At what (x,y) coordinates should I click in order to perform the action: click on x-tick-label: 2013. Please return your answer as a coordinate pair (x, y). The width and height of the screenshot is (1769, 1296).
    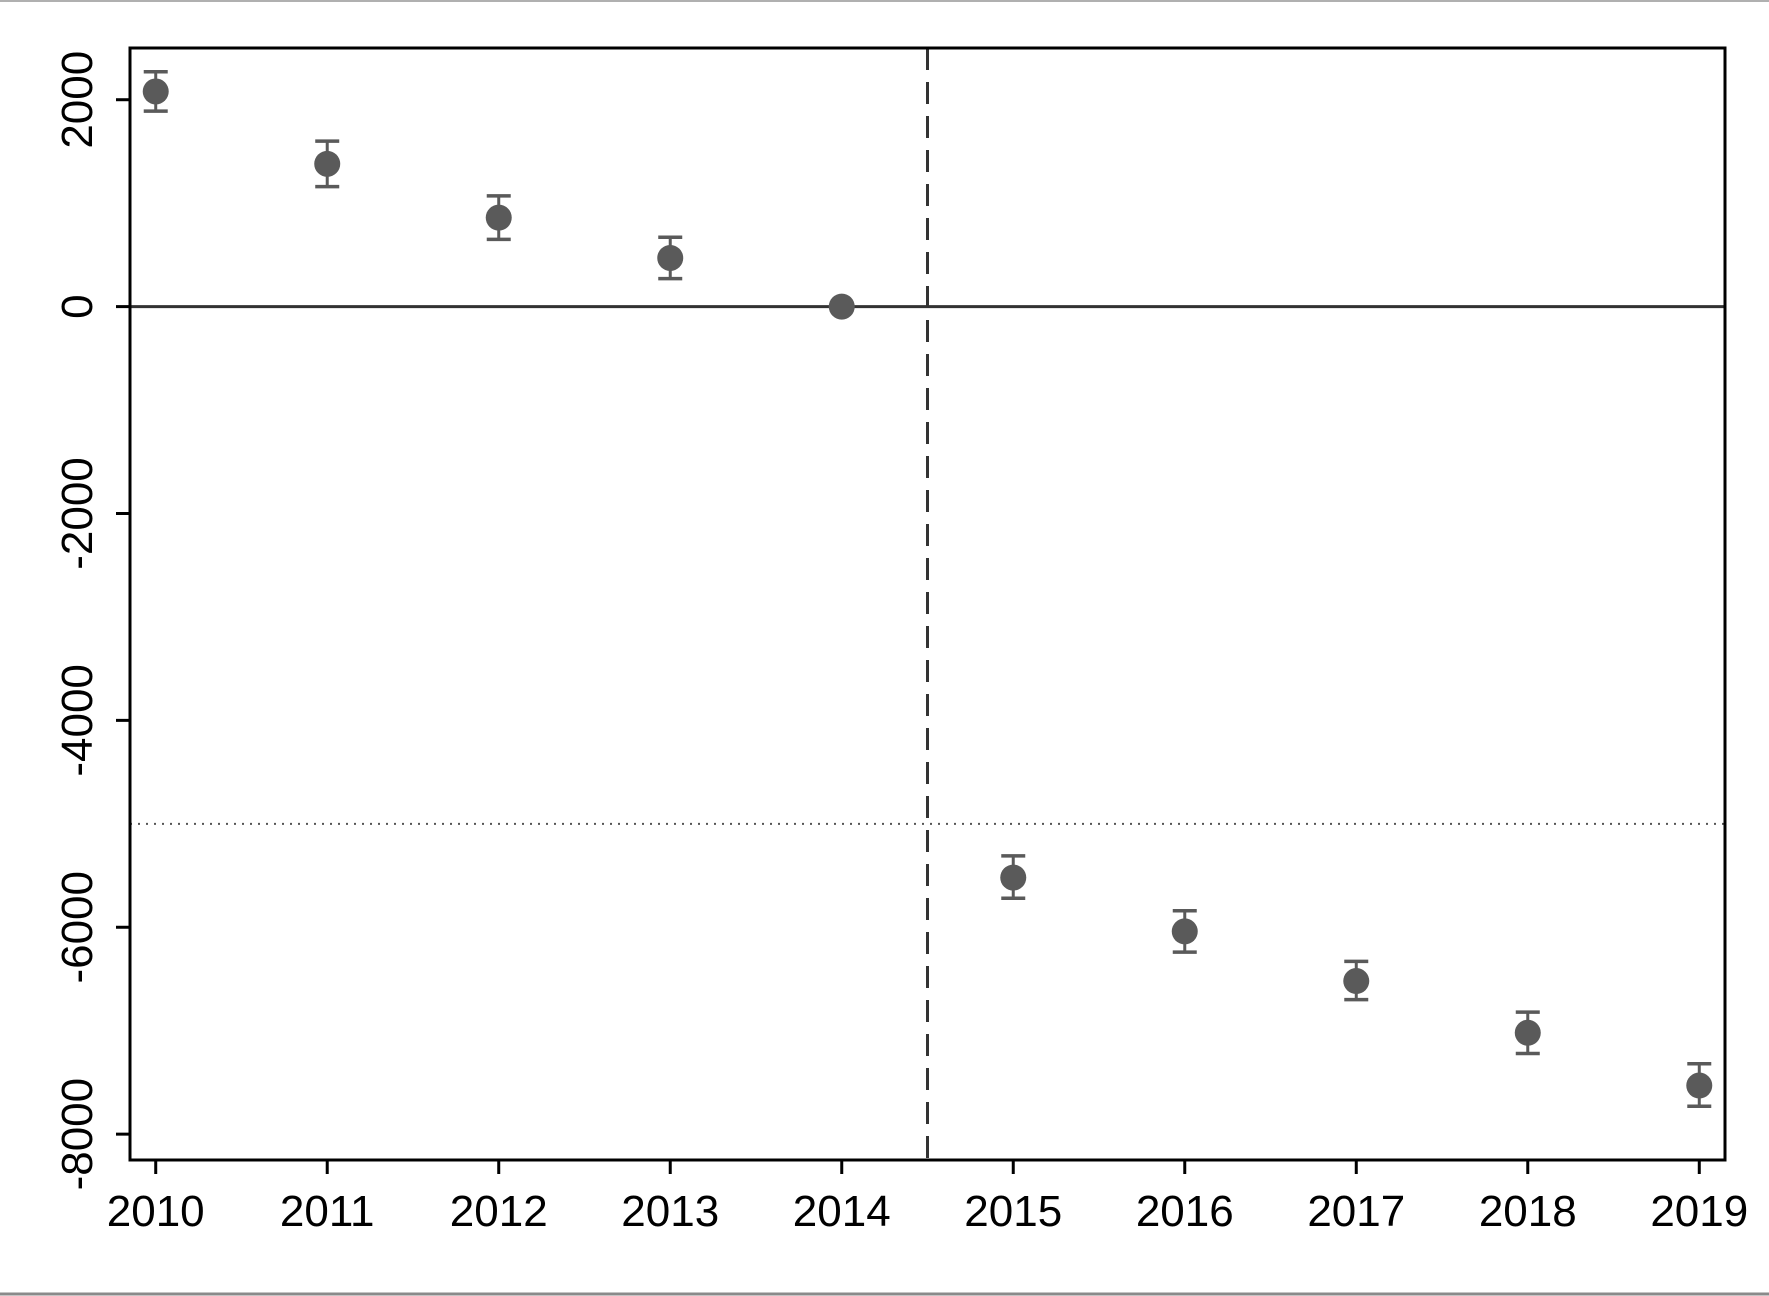
    Looking at the image, I should click on (670, 1211).